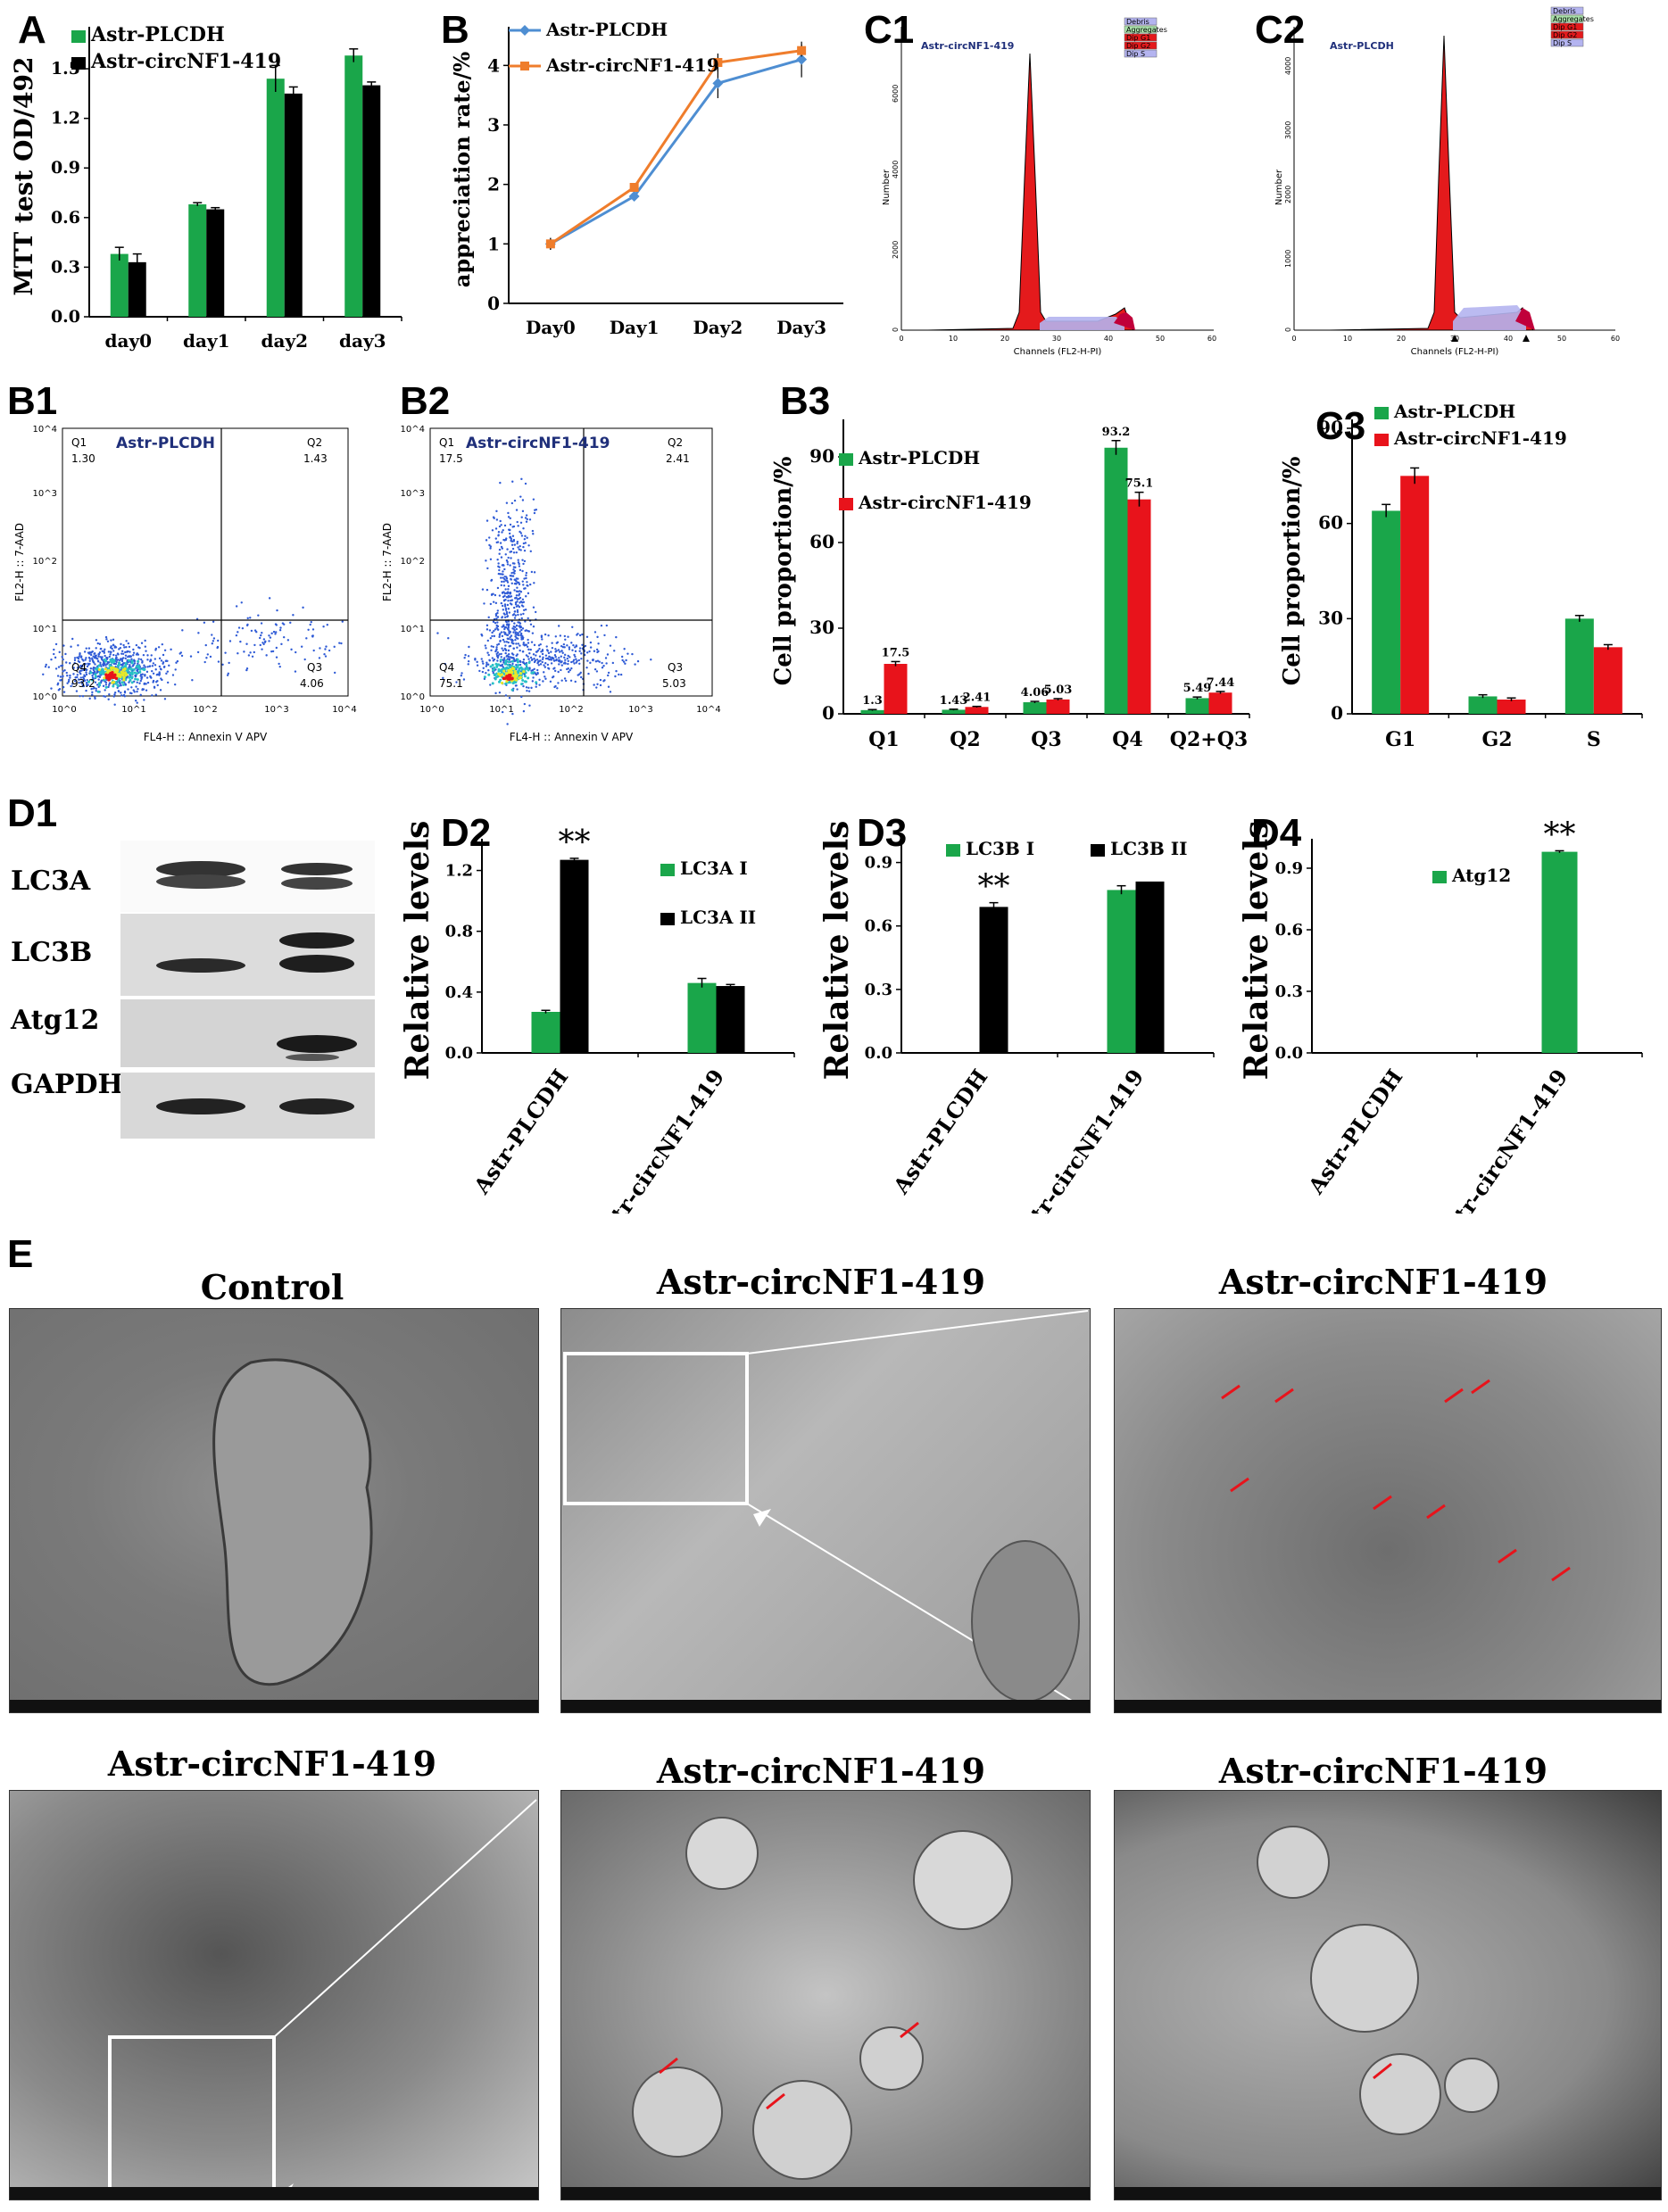 This screenshot has width=1668, height=2212. What do you see at coordinates (675, 443) in the screenshot?
I see `b2-q2-label: Q2` at bounding box center [675, 443].